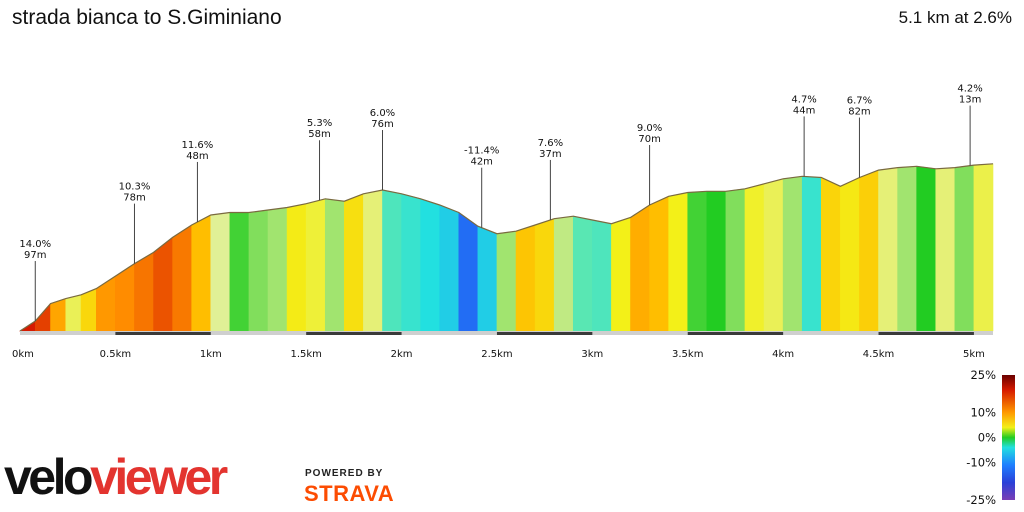 The width and height of the screenshot is (1024, 512). I want to click on annotation-distance: 58m, so click(319, 134).